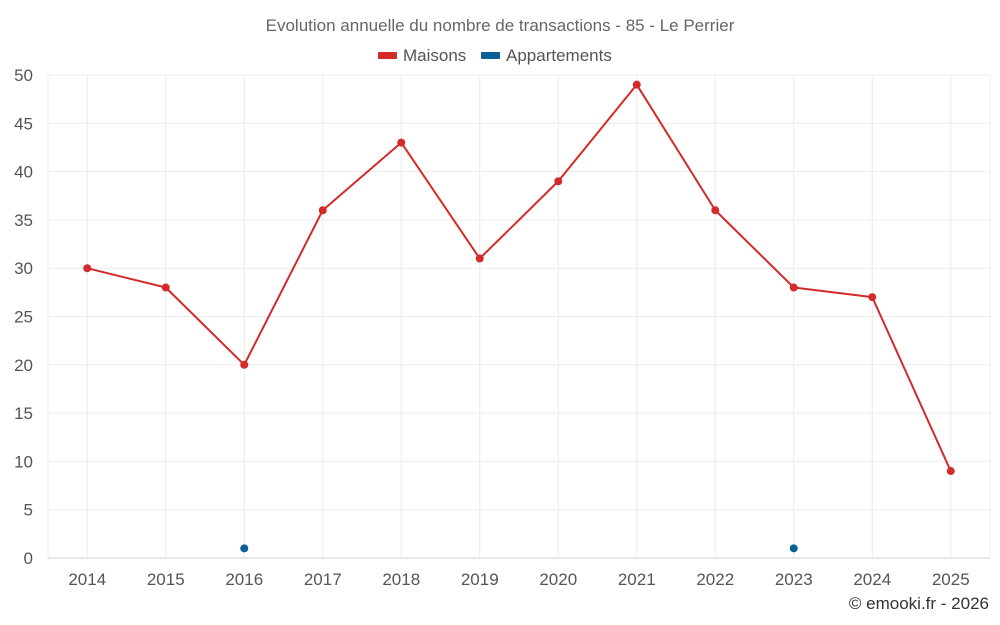 This screenshot has height=625, width=1000. What do you see at coordinates (480, 579) in the screenshot?
I see `x-tick-label: 2019` at bounding box center [480, 579].